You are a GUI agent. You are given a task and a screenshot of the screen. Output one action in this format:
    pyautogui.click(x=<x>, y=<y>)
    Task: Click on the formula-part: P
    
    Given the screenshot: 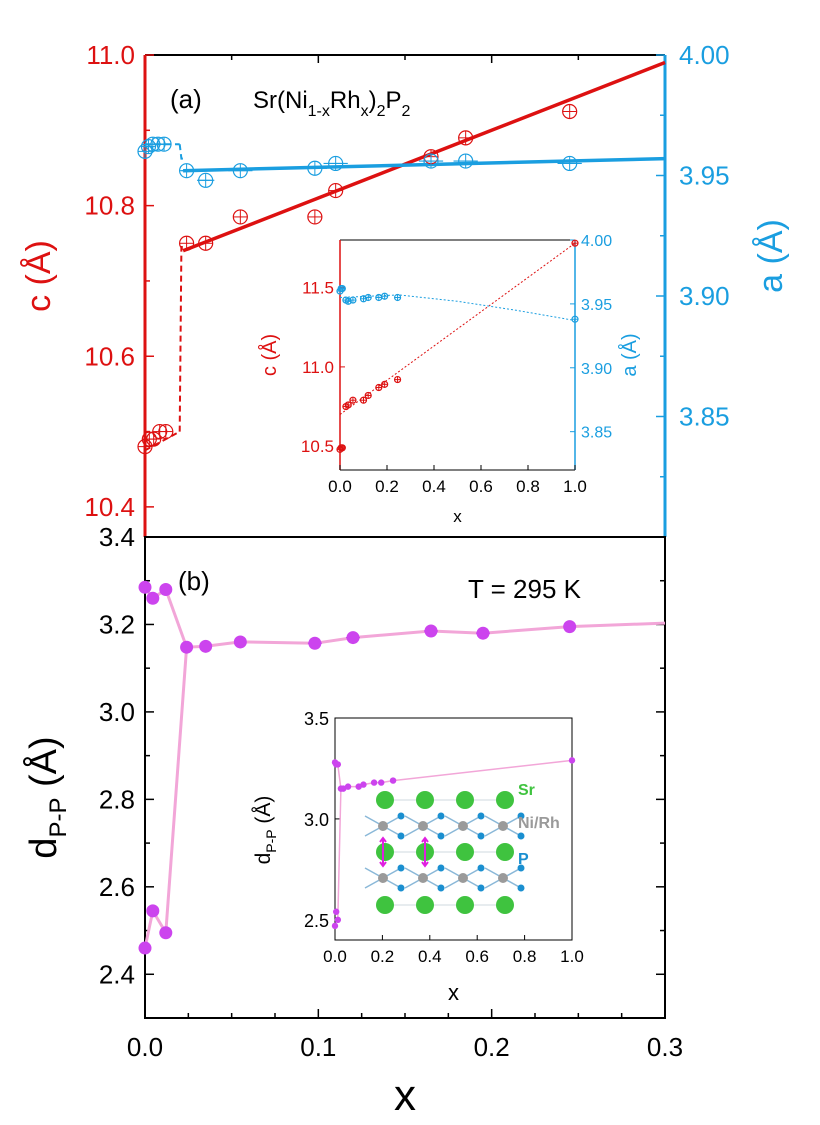 What is the action you would take?
    pyautogui.click(x=393, y=100)
    